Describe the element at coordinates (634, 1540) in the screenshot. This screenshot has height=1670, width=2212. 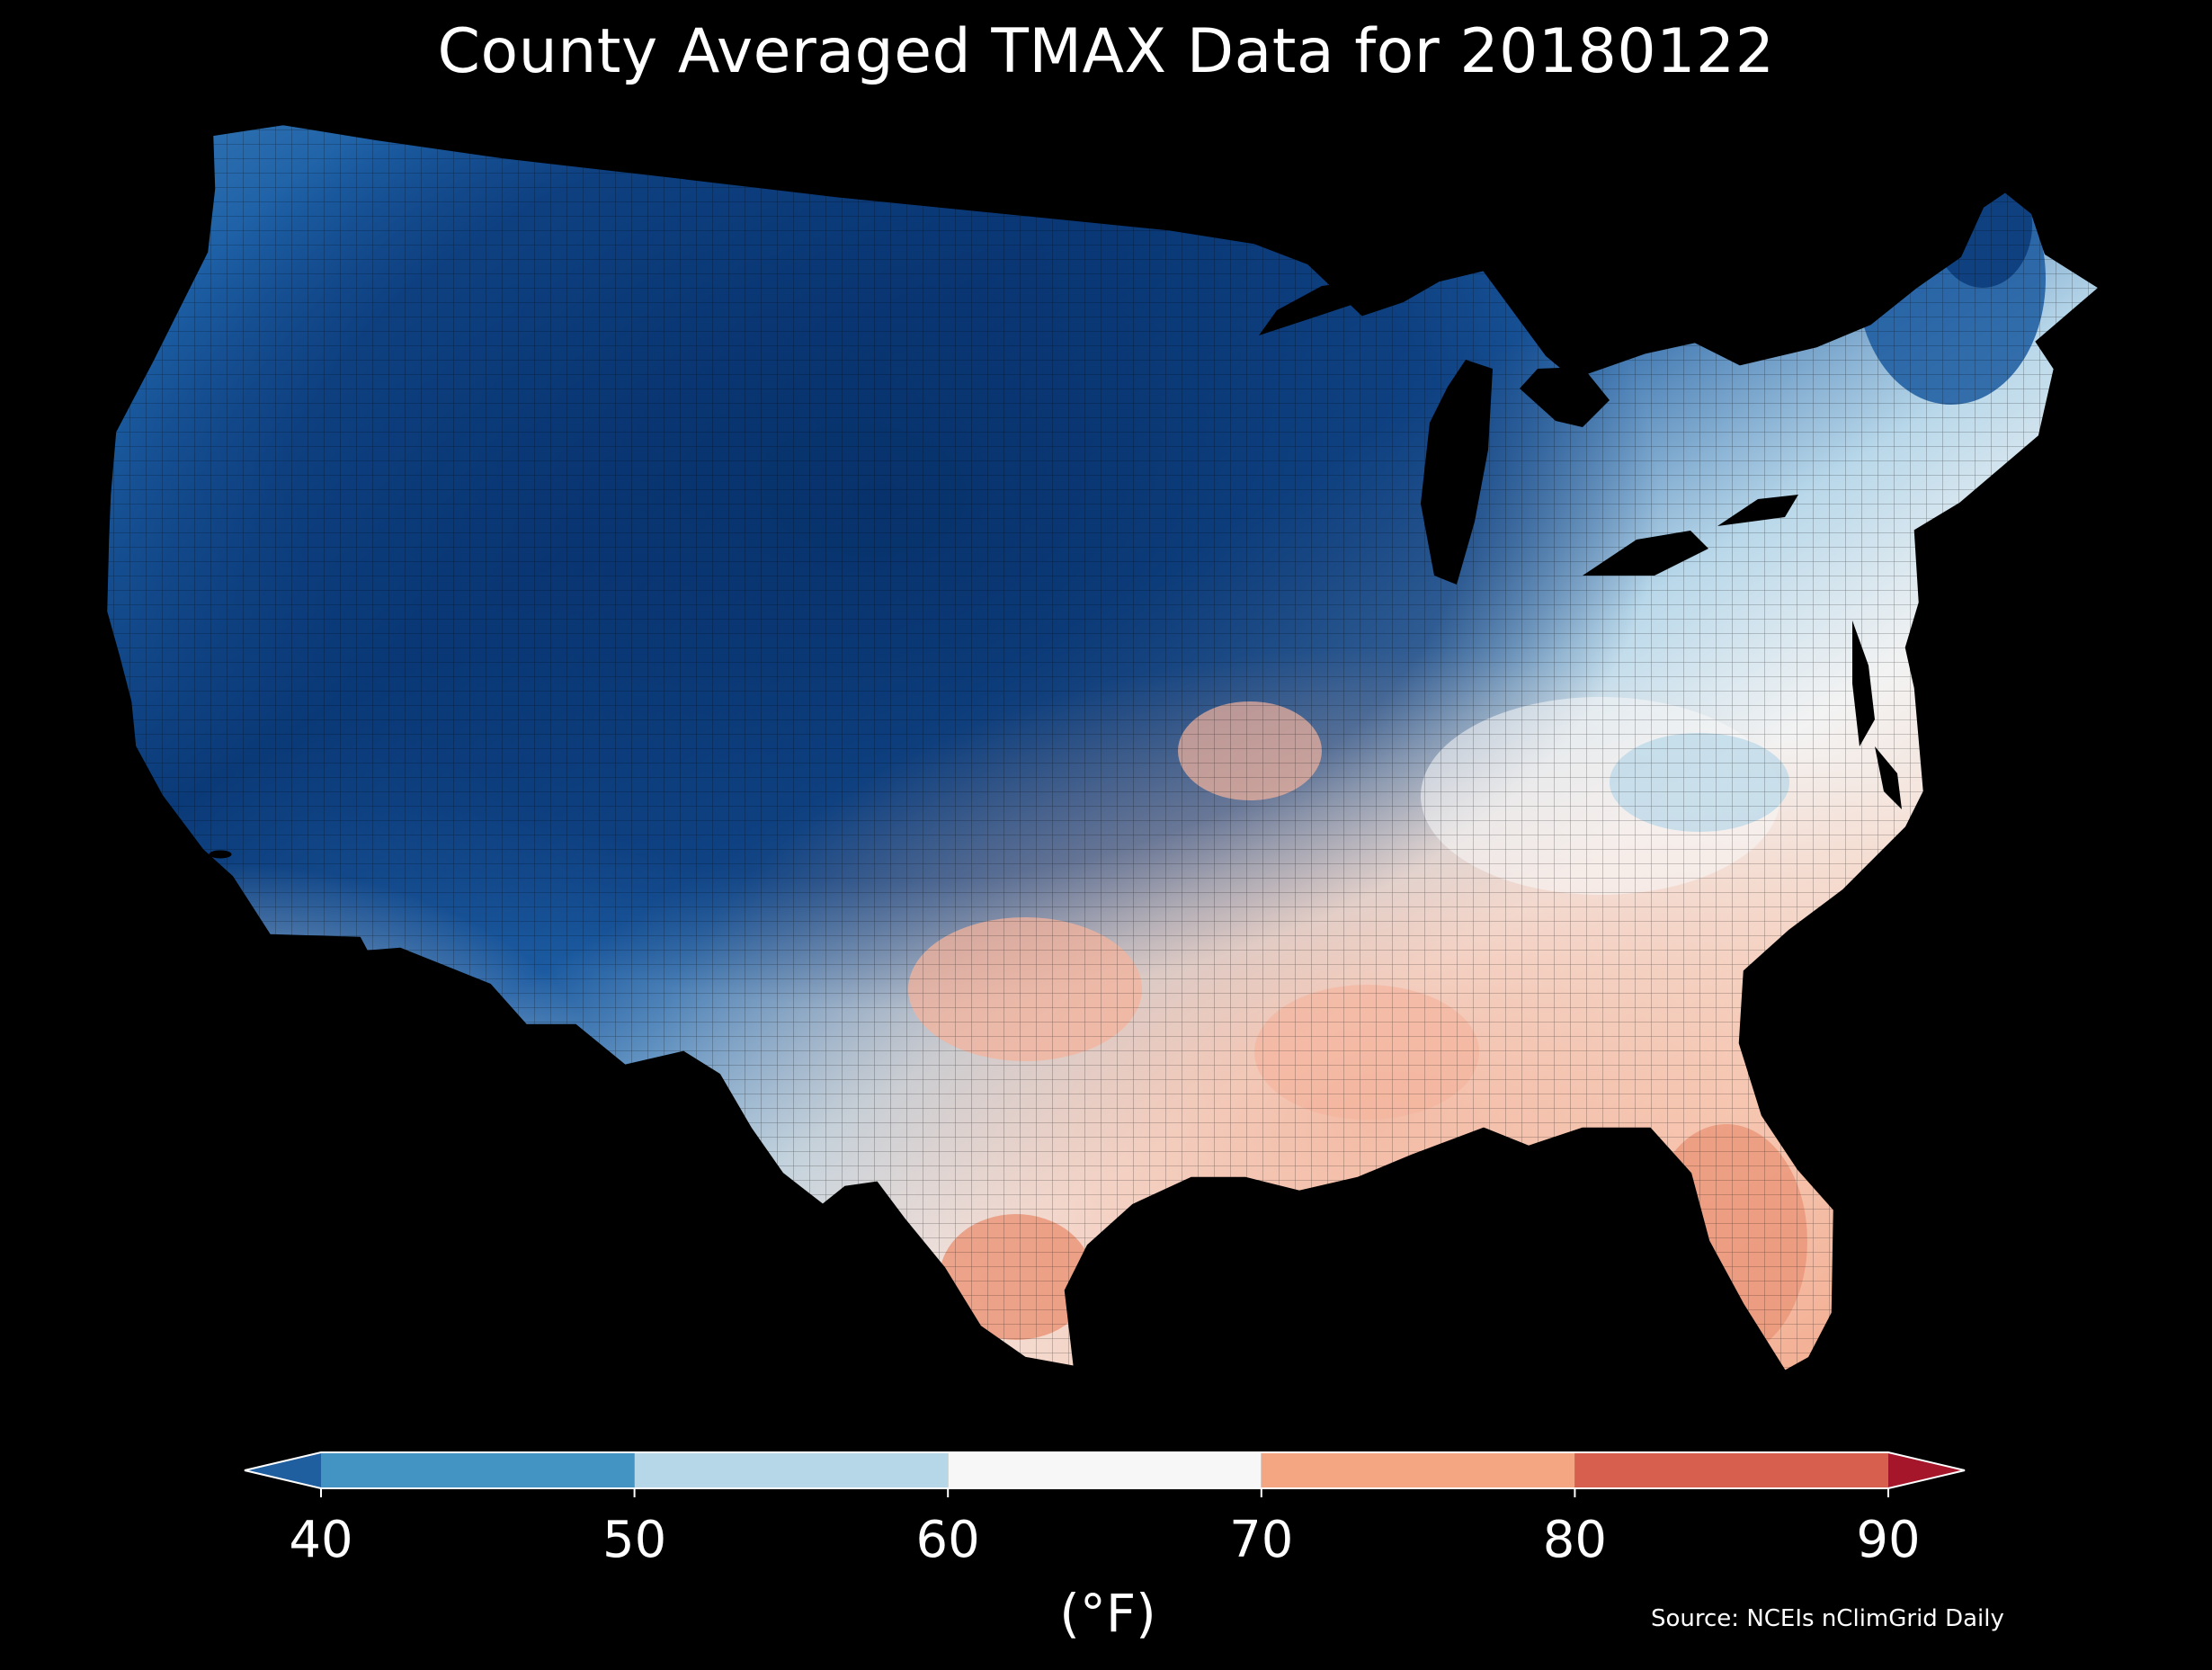
I see `colorbar-tick-label-1: 50` at that location.